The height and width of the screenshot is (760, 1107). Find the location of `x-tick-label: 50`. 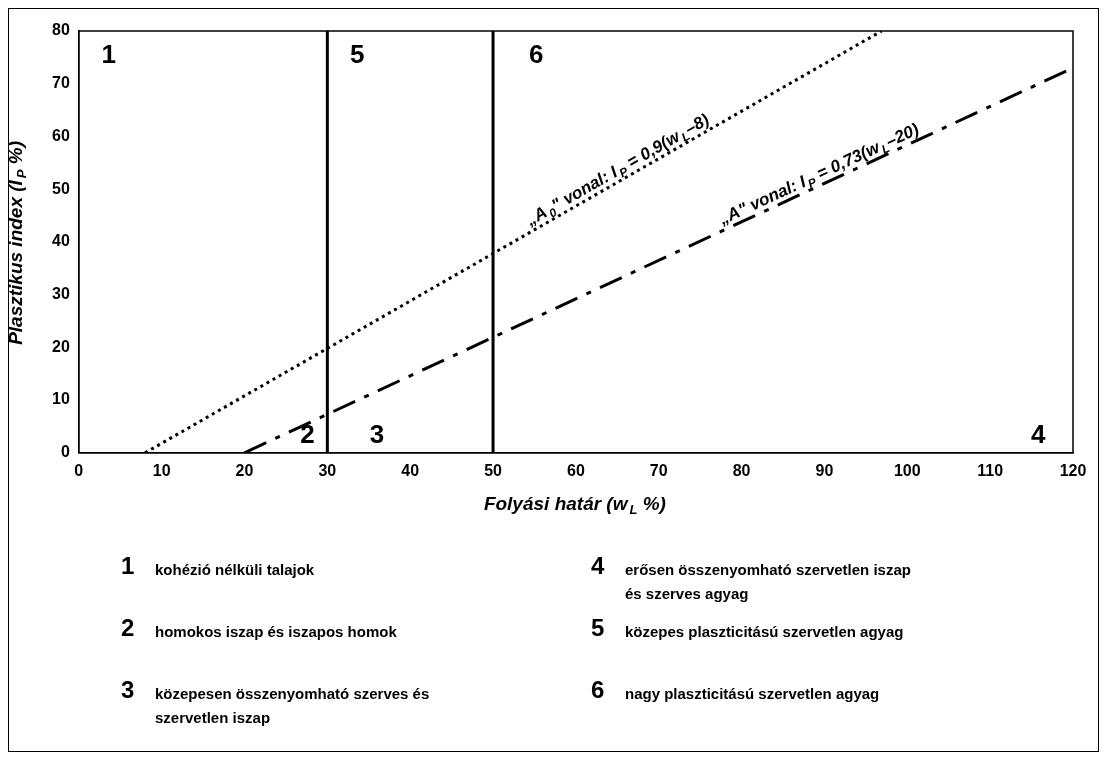

x-tick-label: 50 is located at coordinates (493, 470).